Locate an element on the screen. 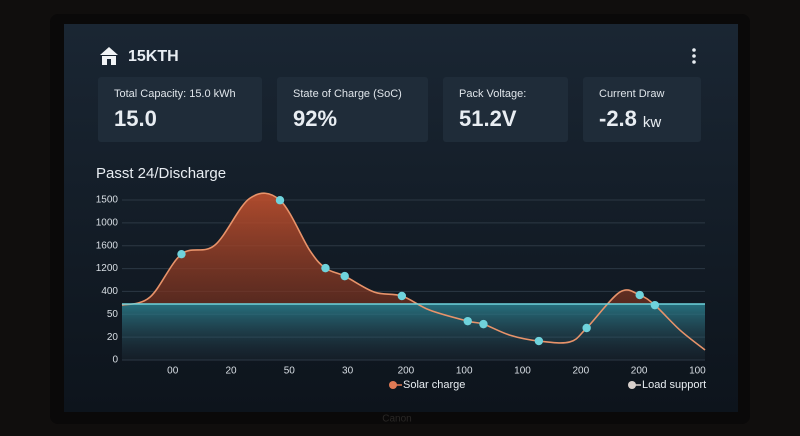 The image size is (800, 436). y-tick-label: 1000 is located at coordinates (107, 222).